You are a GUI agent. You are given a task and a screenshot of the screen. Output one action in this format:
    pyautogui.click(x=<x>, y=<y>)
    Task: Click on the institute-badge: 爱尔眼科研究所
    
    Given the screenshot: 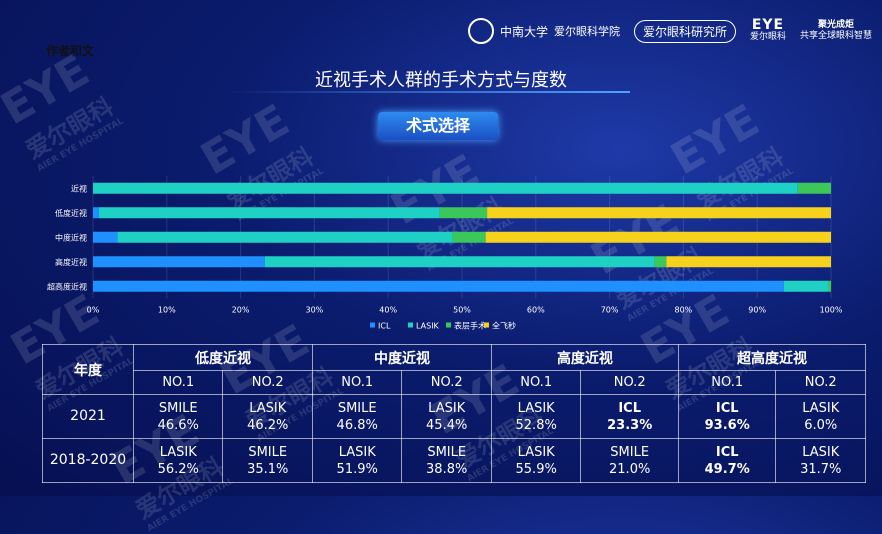 What is the action you would take?
    pyautogui.click(x=684, y=31)
    